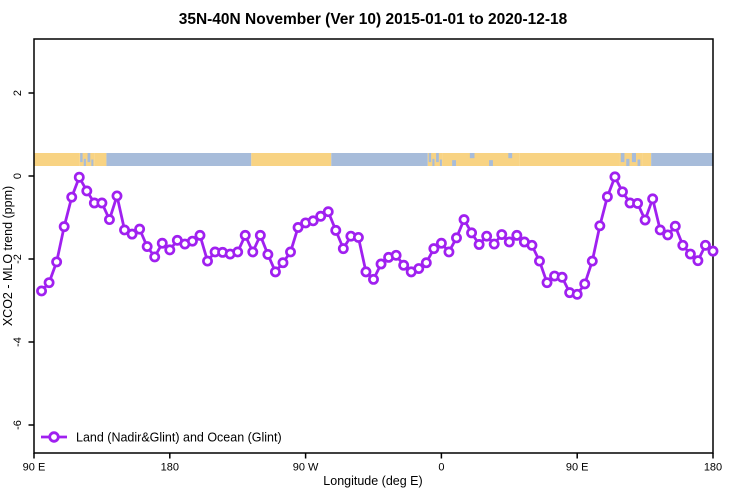 The image size is (750, 500). I want to click on land-ocean-band, so click(373, 159).